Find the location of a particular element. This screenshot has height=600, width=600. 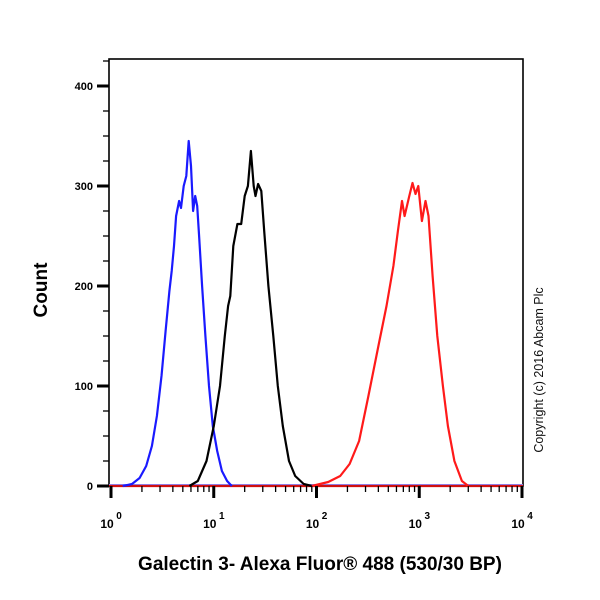

y-tick-label: 100 is located at coordinates (84, 387).